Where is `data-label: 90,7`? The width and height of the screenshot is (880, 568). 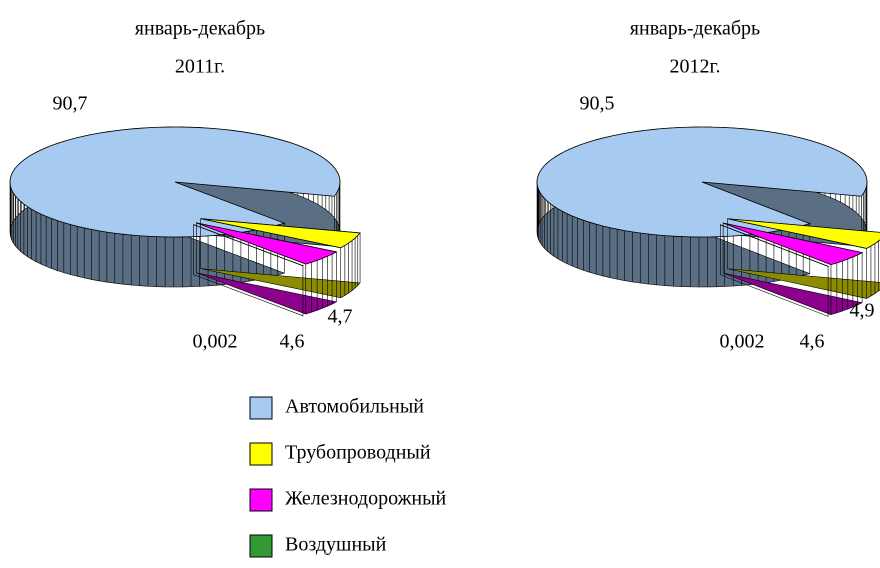 data-label: 90,7 is located at coordinates (70, 104).